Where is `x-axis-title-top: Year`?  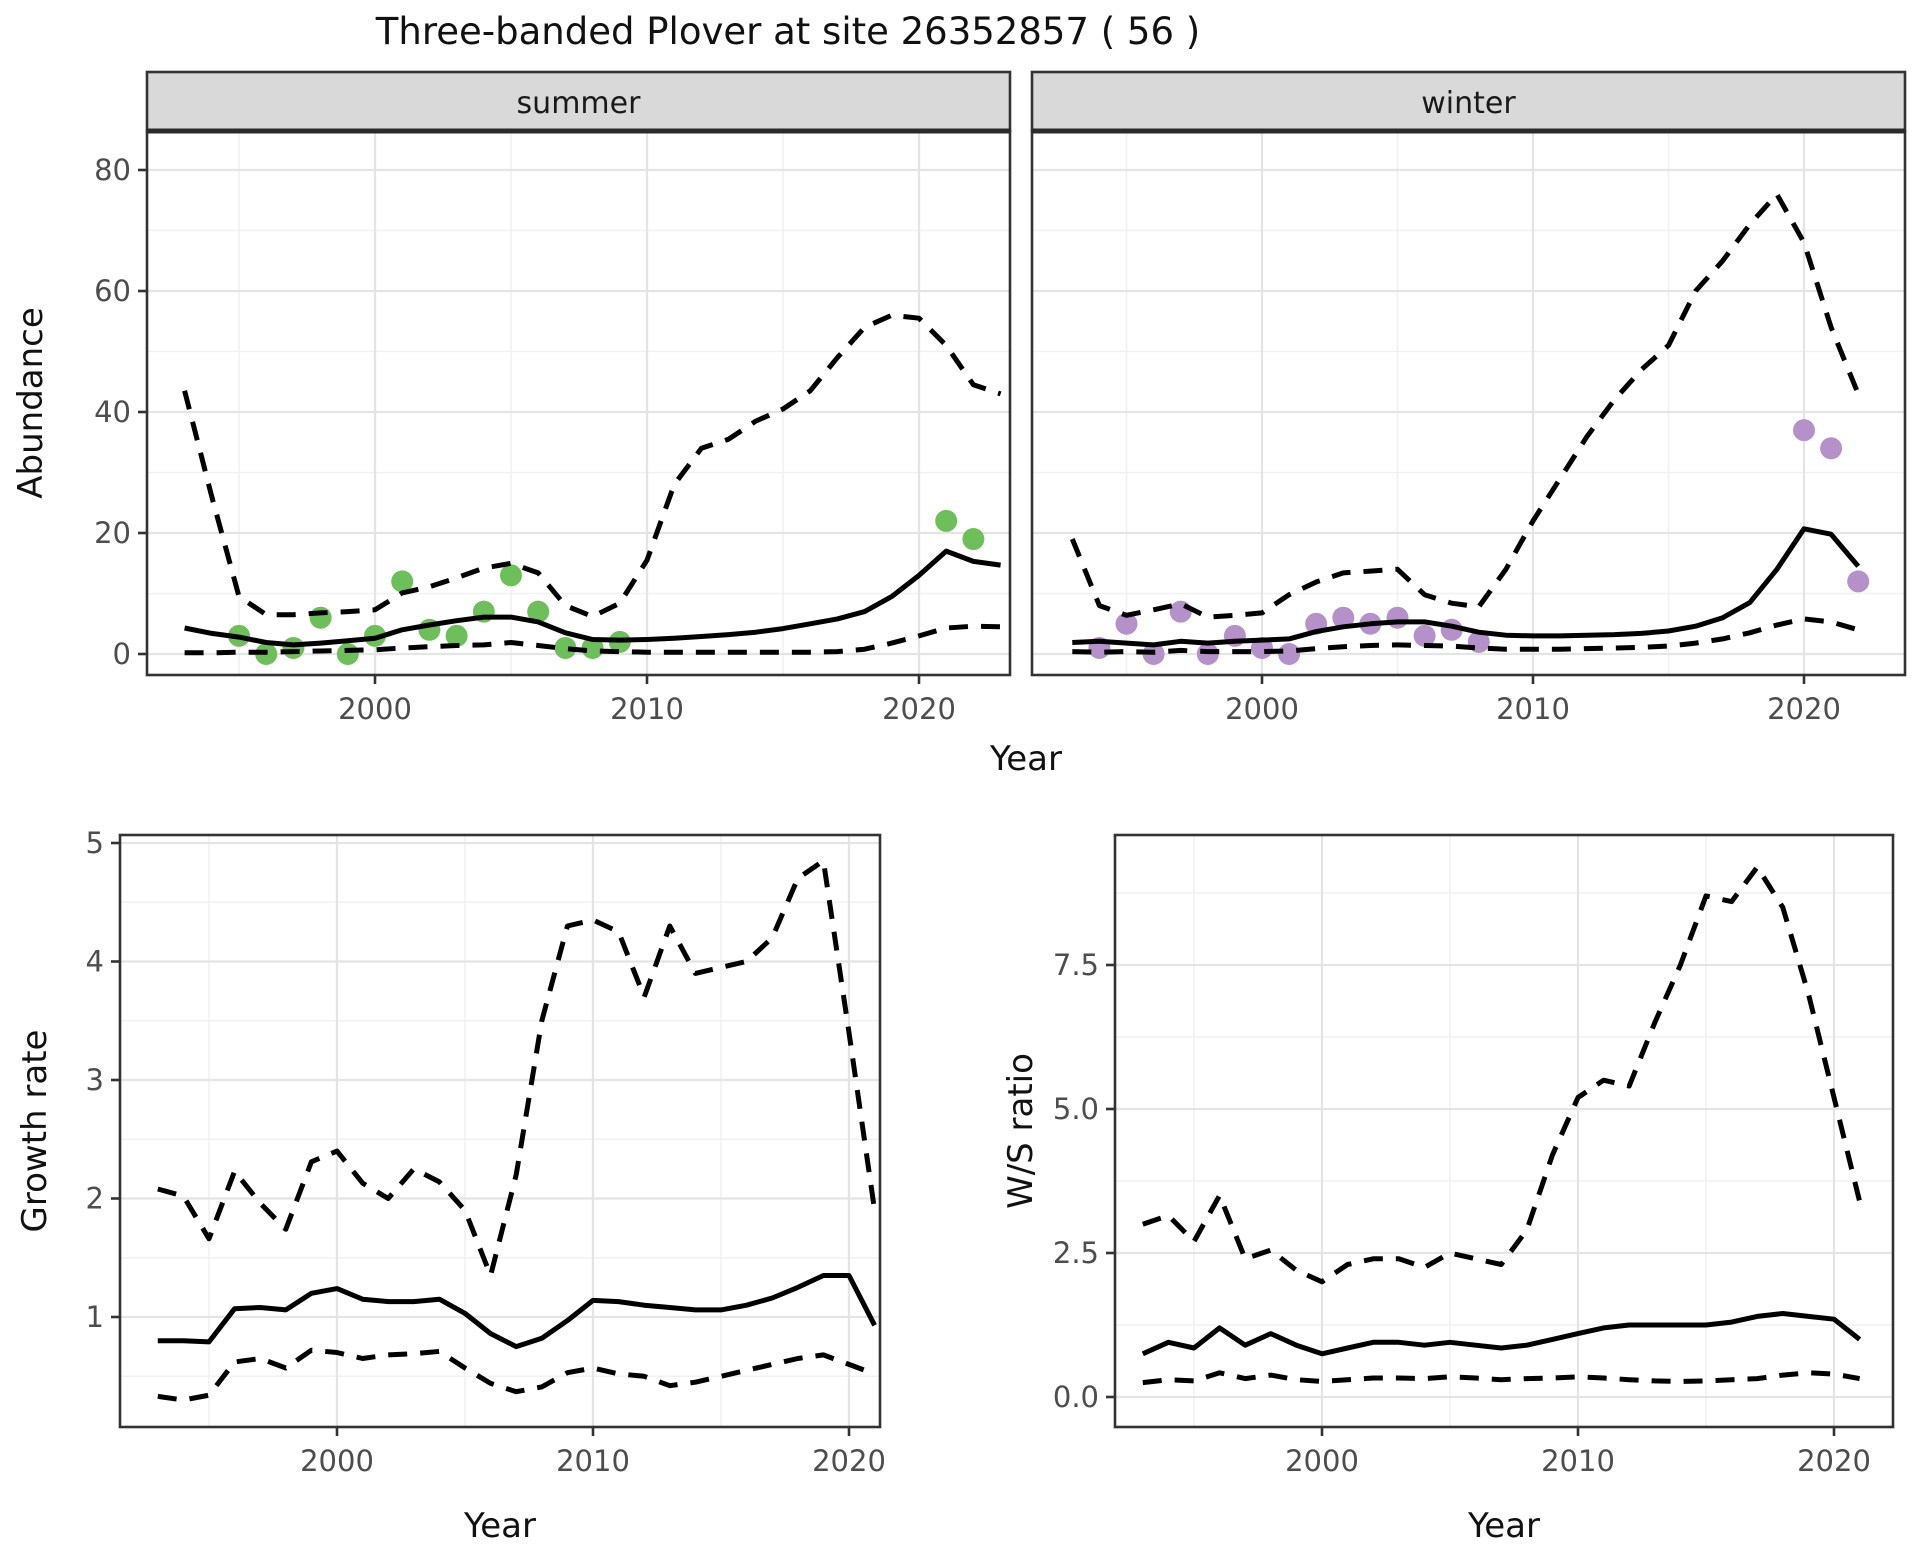 x-axis-title-top: Year is located at coordinates (1025, 759).